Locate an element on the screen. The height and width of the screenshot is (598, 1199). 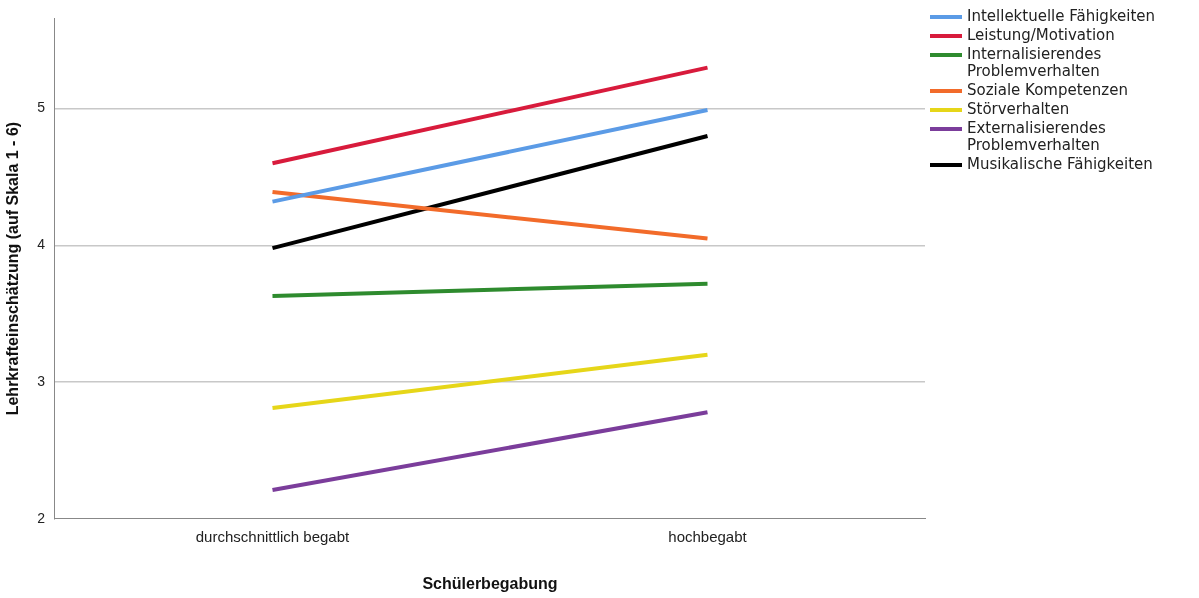
legend-label: Intellektuelle Fähigkeiten is located at coordinates (1061, 16).